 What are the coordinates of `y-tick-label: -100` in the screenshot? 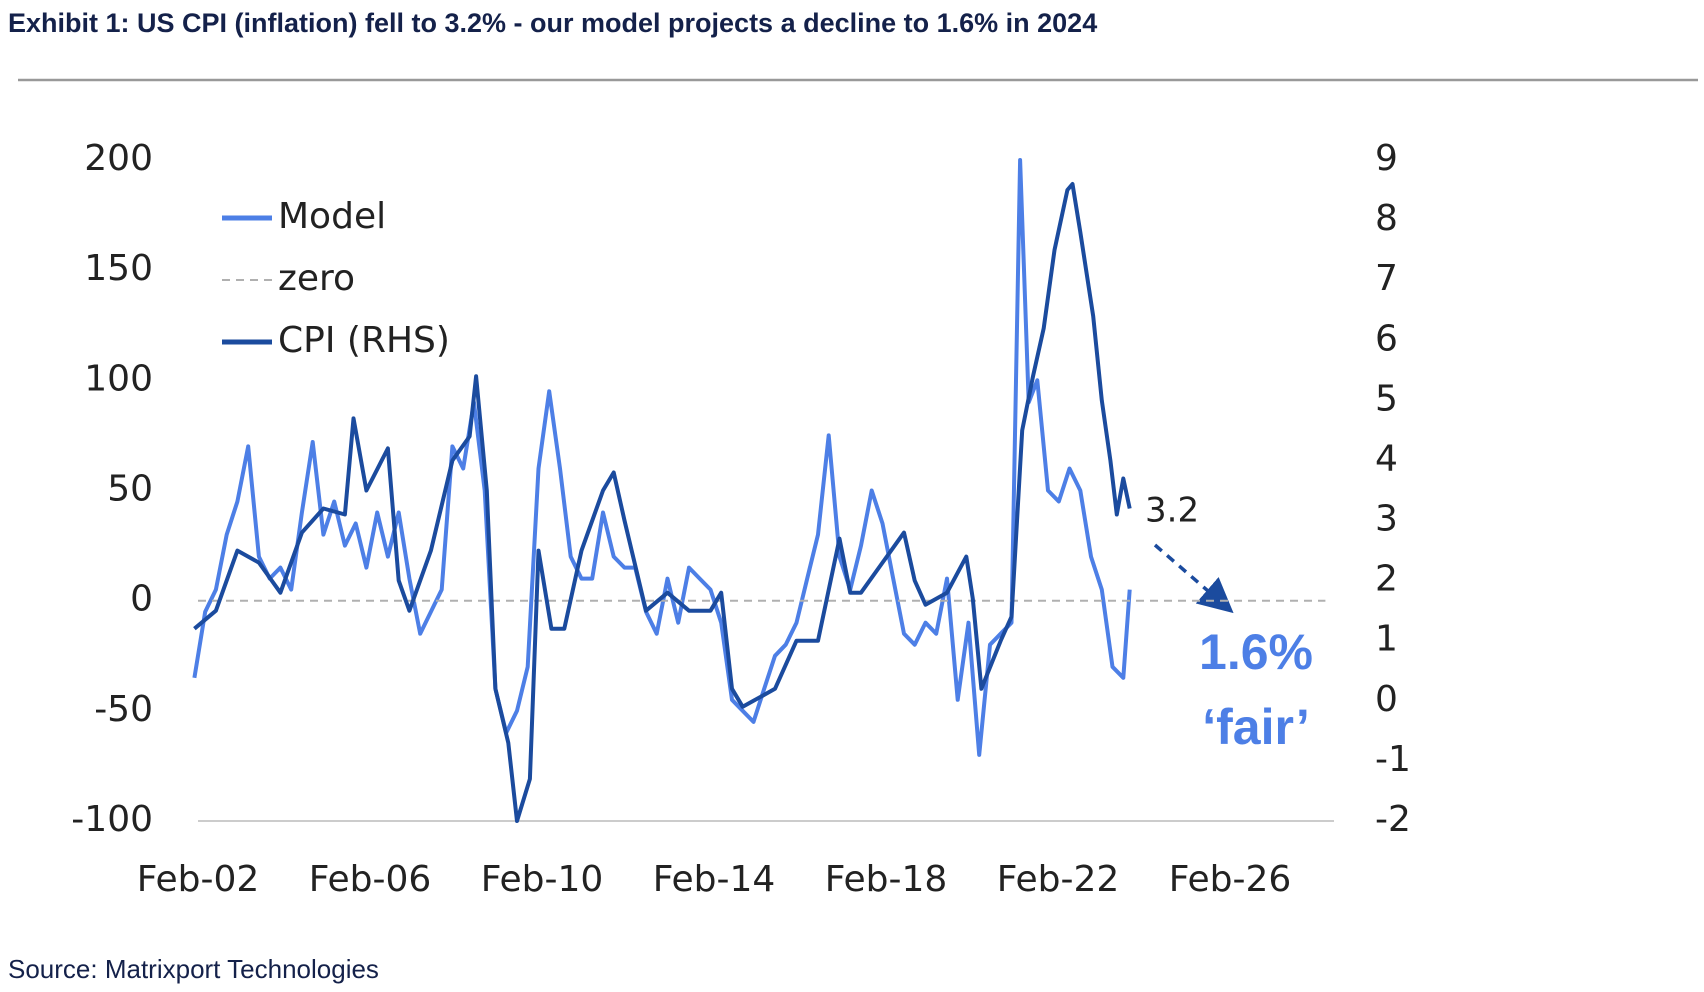 It's located at (112, 819).